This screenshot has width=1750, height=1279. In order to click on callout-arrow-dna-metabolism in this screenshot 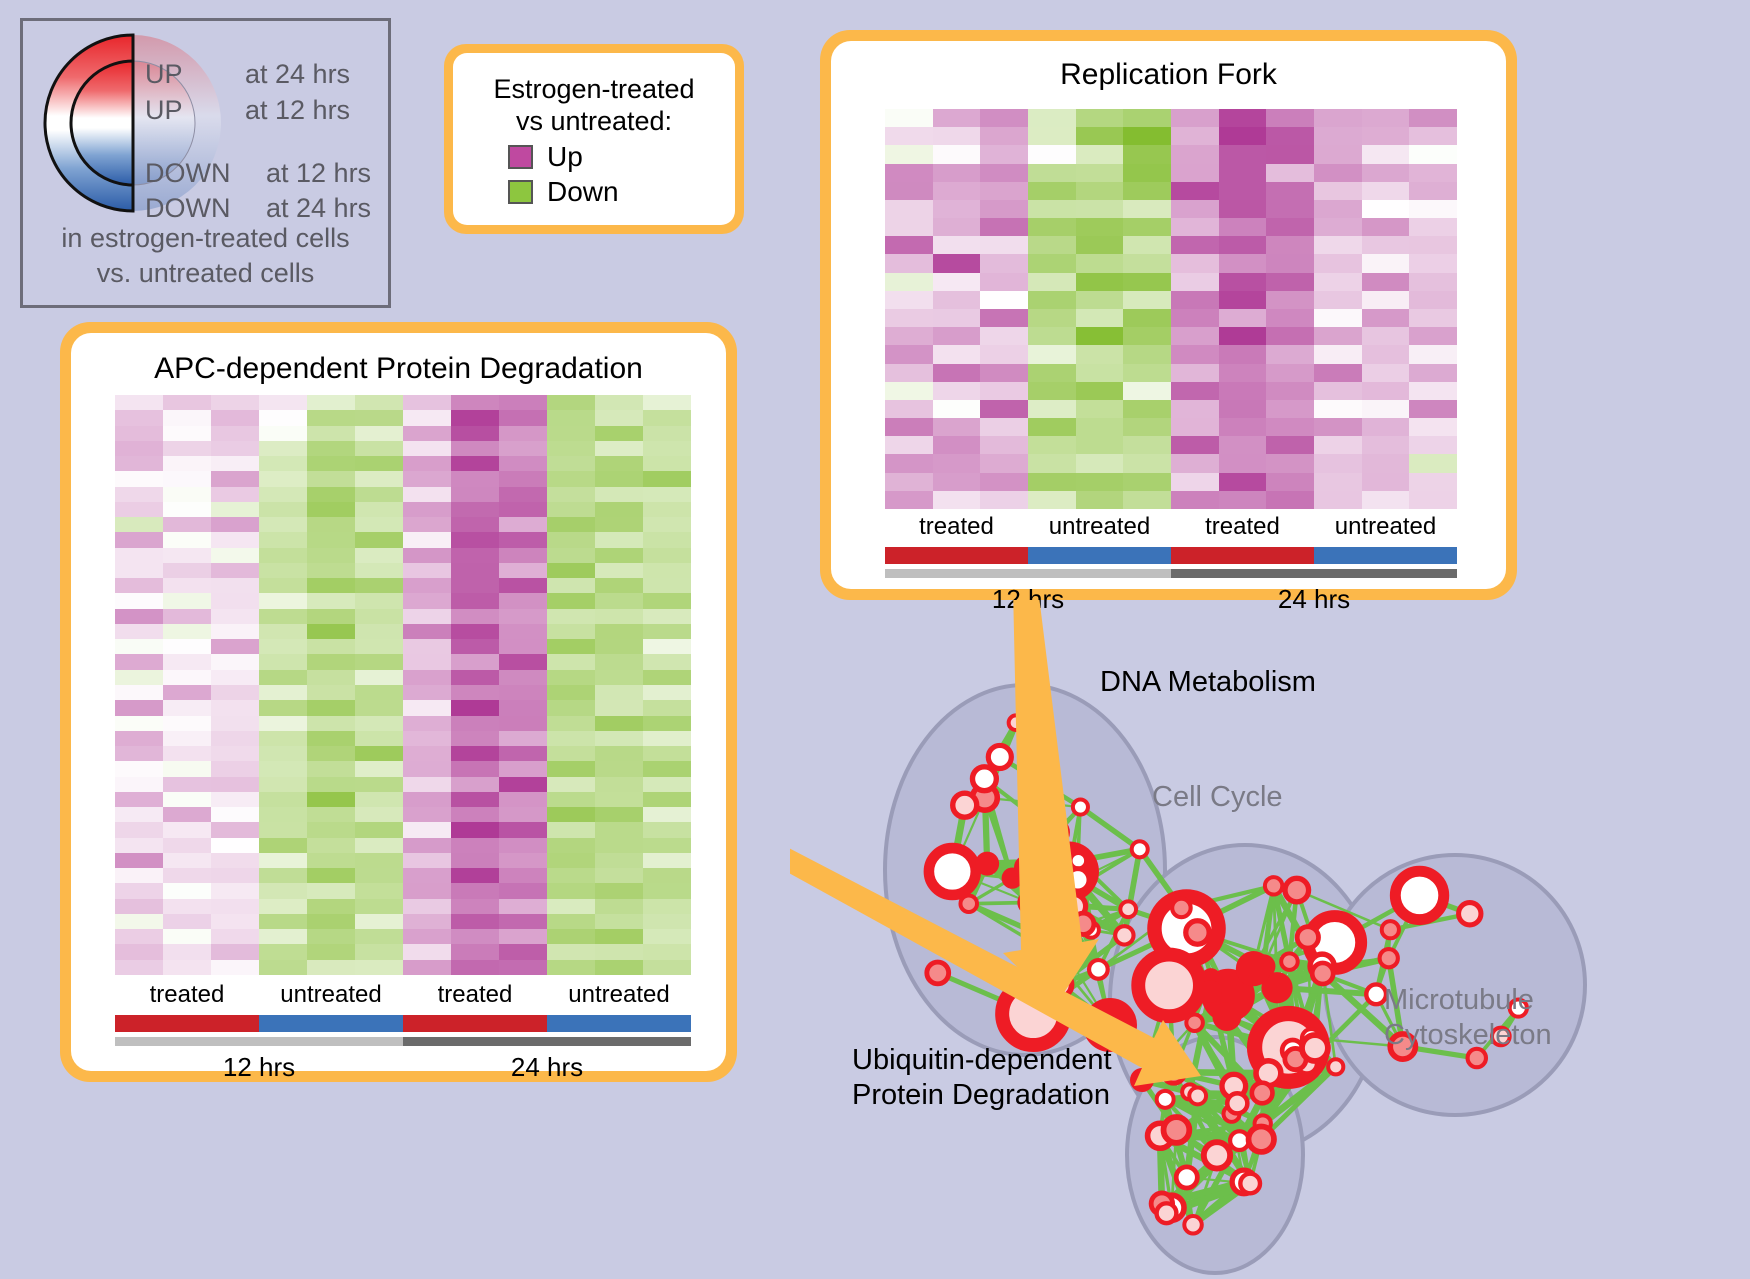, I will do `click(1051, 802)`.